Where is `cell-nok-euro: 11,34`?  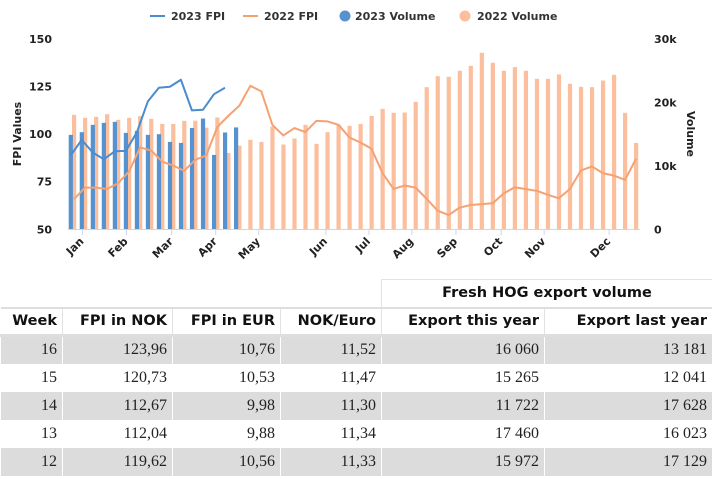 cell-nok-euro: 11,34 is located at coordinates (331, 433).